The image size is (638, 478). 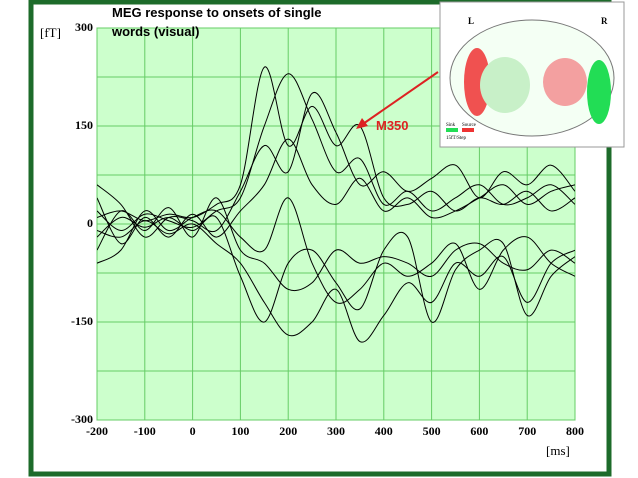 What do you see at coordinates (479, 431) in the screenshot?
I see `x-tick-label: 600` at bounding box center [479, 431].